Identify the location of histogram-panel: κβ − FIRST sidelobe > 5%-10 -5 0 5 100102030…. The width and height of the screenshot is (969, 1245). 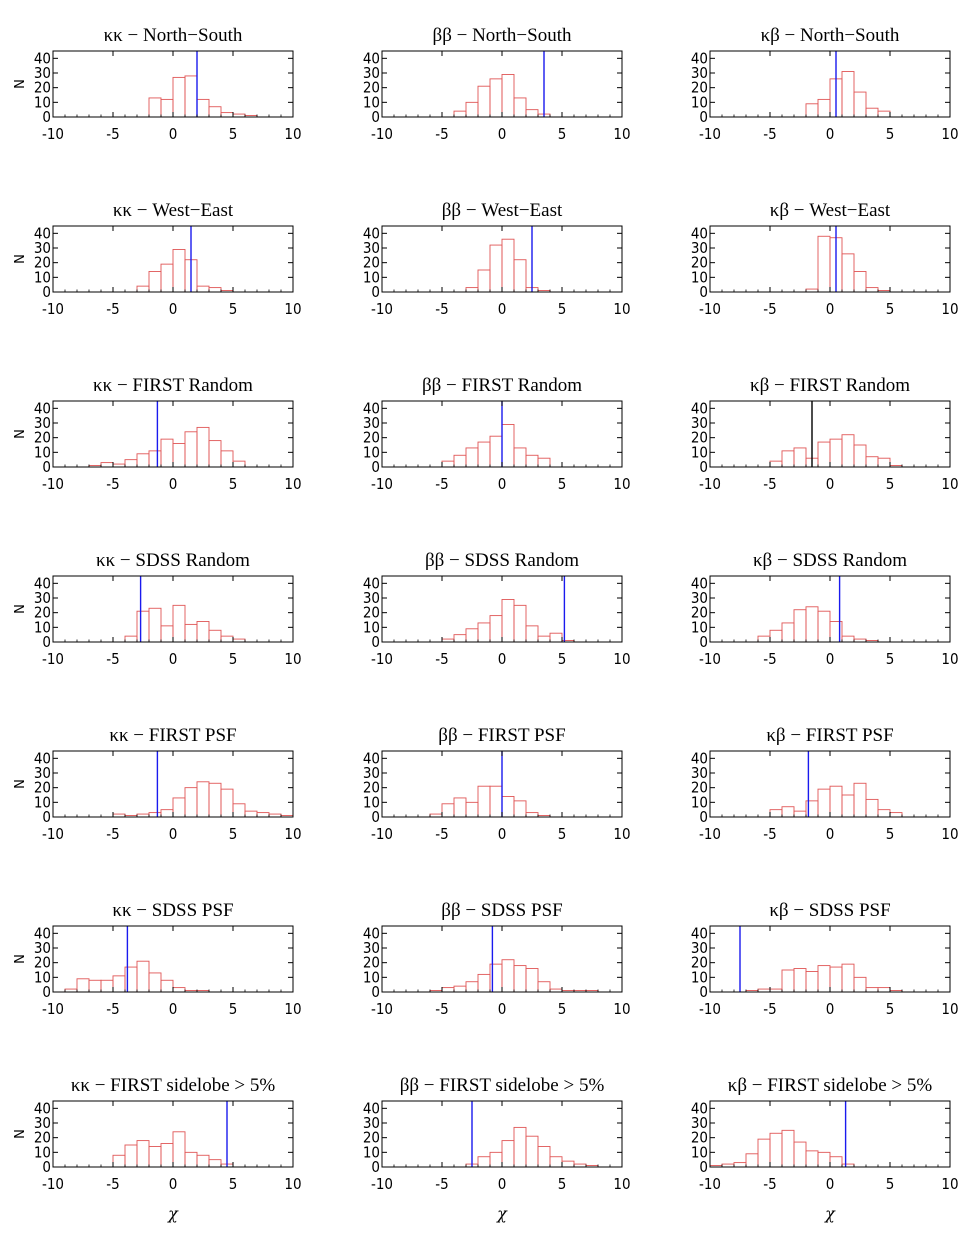
(825, 1149).